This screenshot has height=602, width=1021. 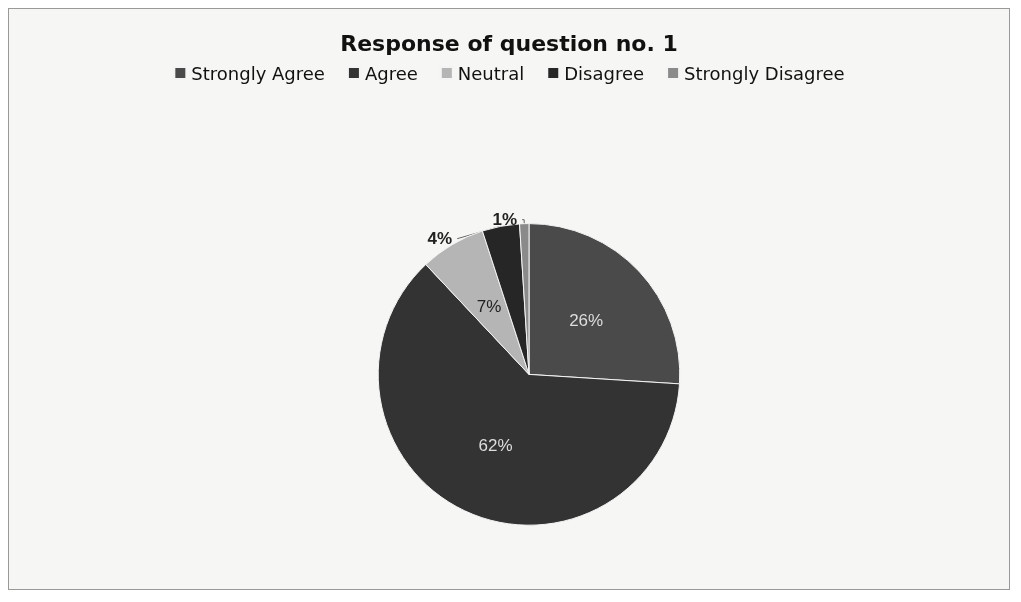 What do you see at coordinates (764, 73) in the screenshot?
I see `legend-label: Strongly Disagree` at bounding box center [764, 73].